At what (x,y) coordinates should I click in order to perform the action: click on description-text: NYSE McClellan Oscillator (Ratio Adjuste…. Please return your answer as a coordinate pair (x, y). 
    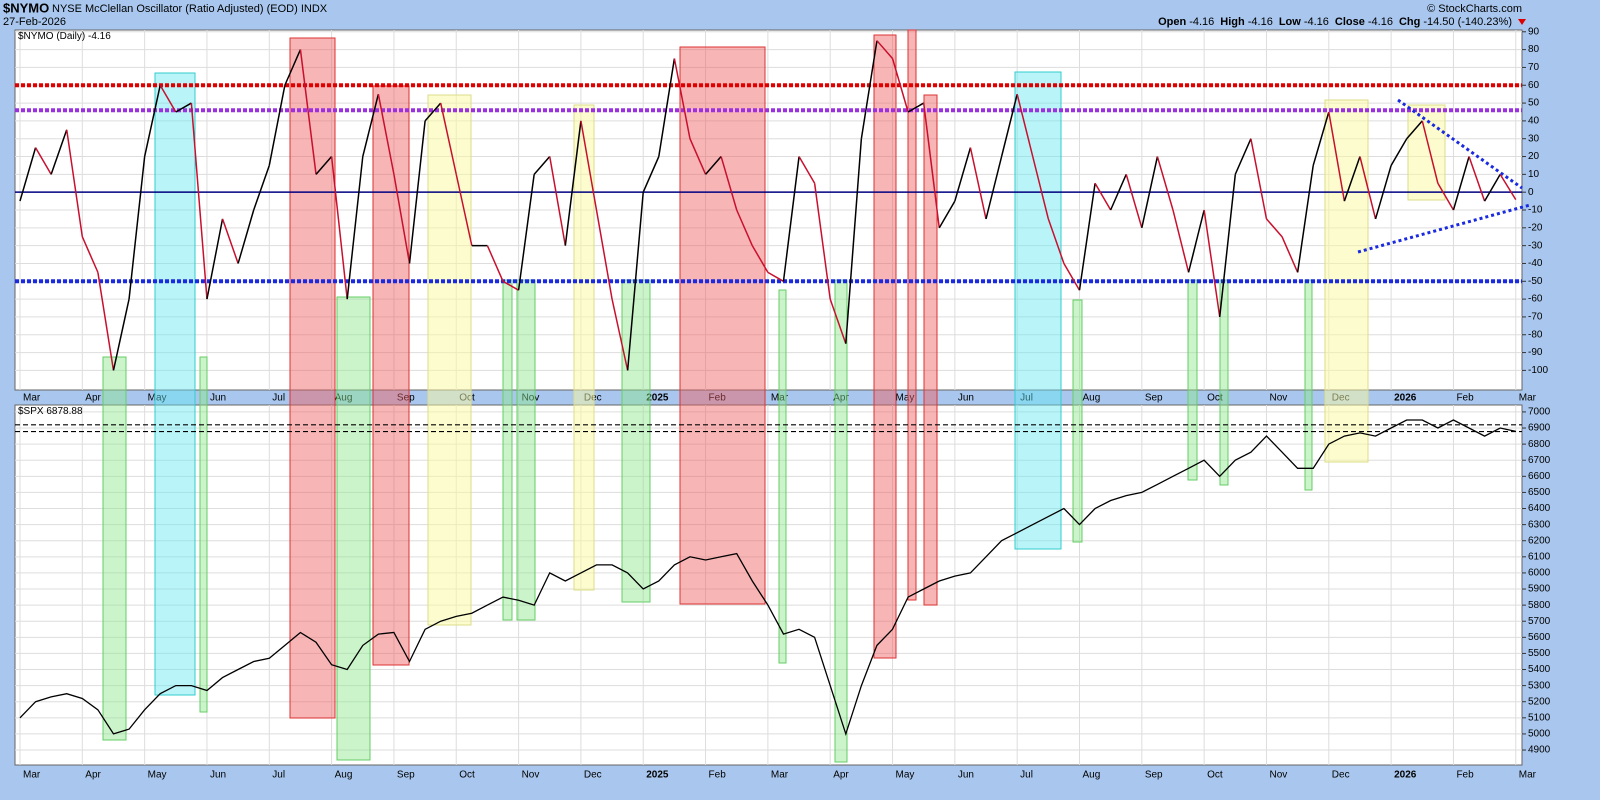
    Looking at the image, I should click on (175, 9).